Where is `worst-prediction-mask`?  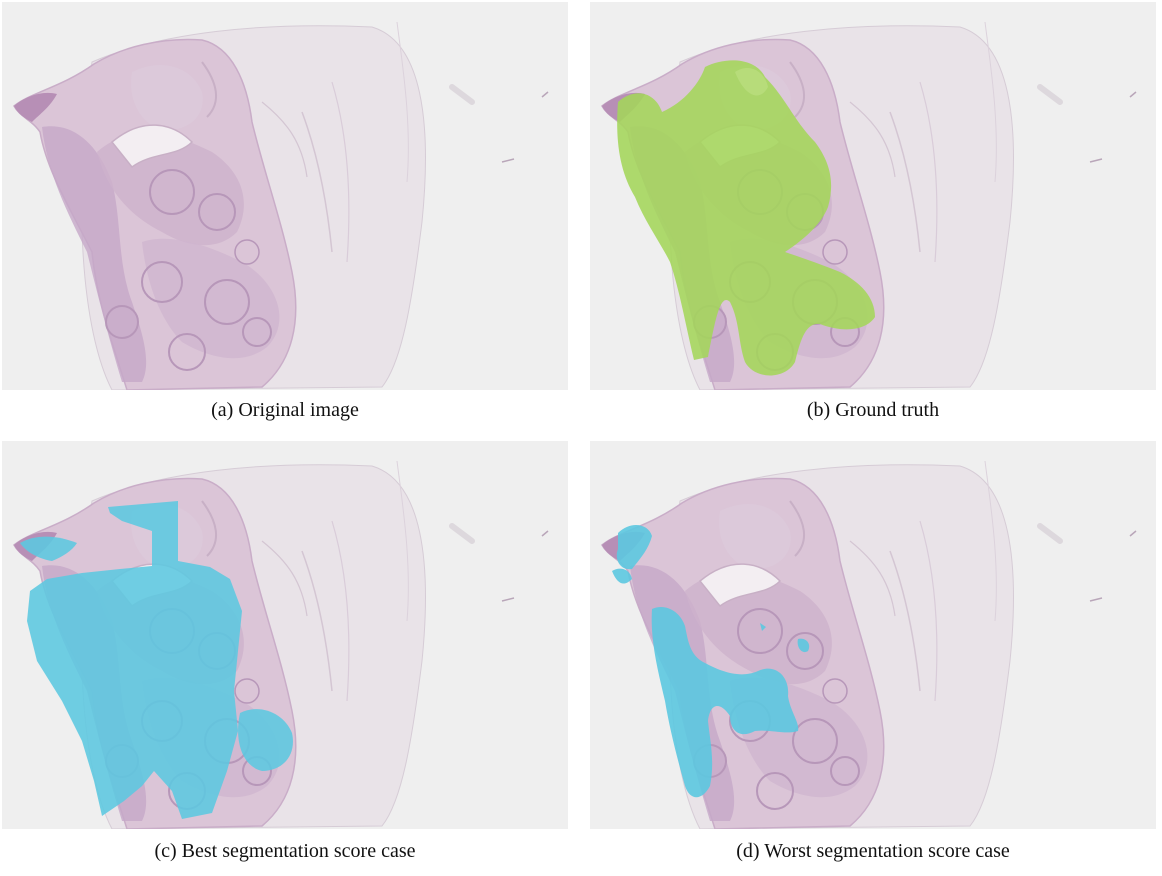 worst-prediction-mask is located at coordinates (634, 547).